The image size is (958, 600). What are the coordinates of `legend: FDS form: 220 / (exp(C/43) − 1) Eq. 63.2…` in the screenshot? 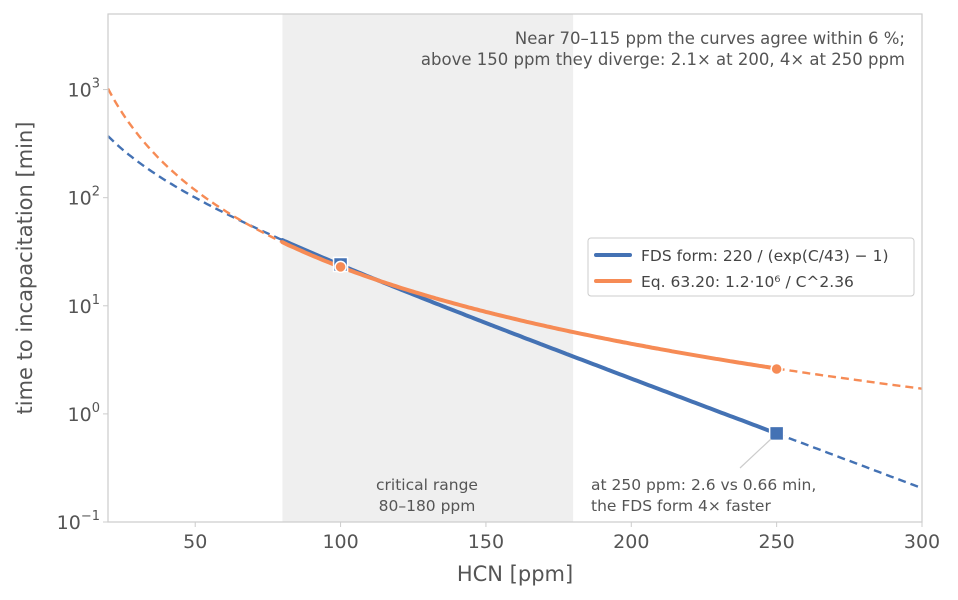 It's located at (751, 267).